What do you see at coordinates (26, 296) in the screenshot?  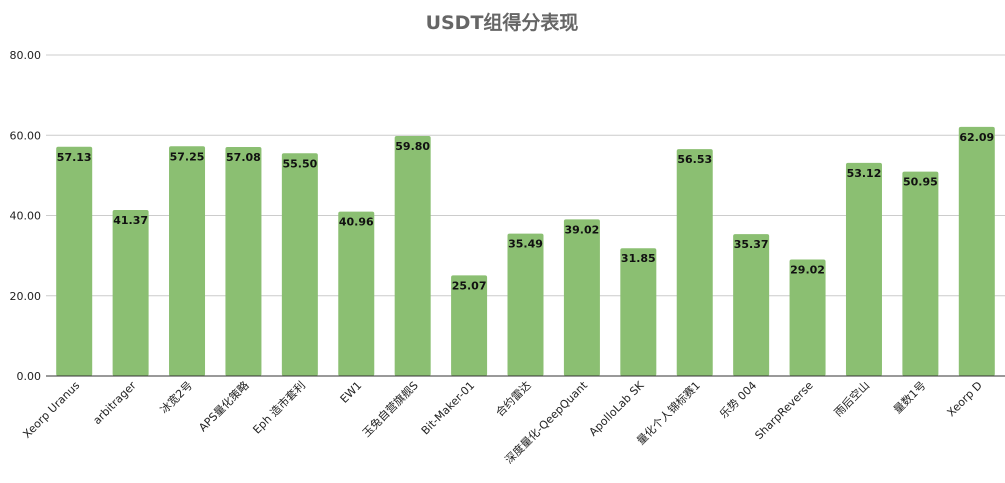 I see `y-tick-label: 20.00` at bounding box center [26, 296].